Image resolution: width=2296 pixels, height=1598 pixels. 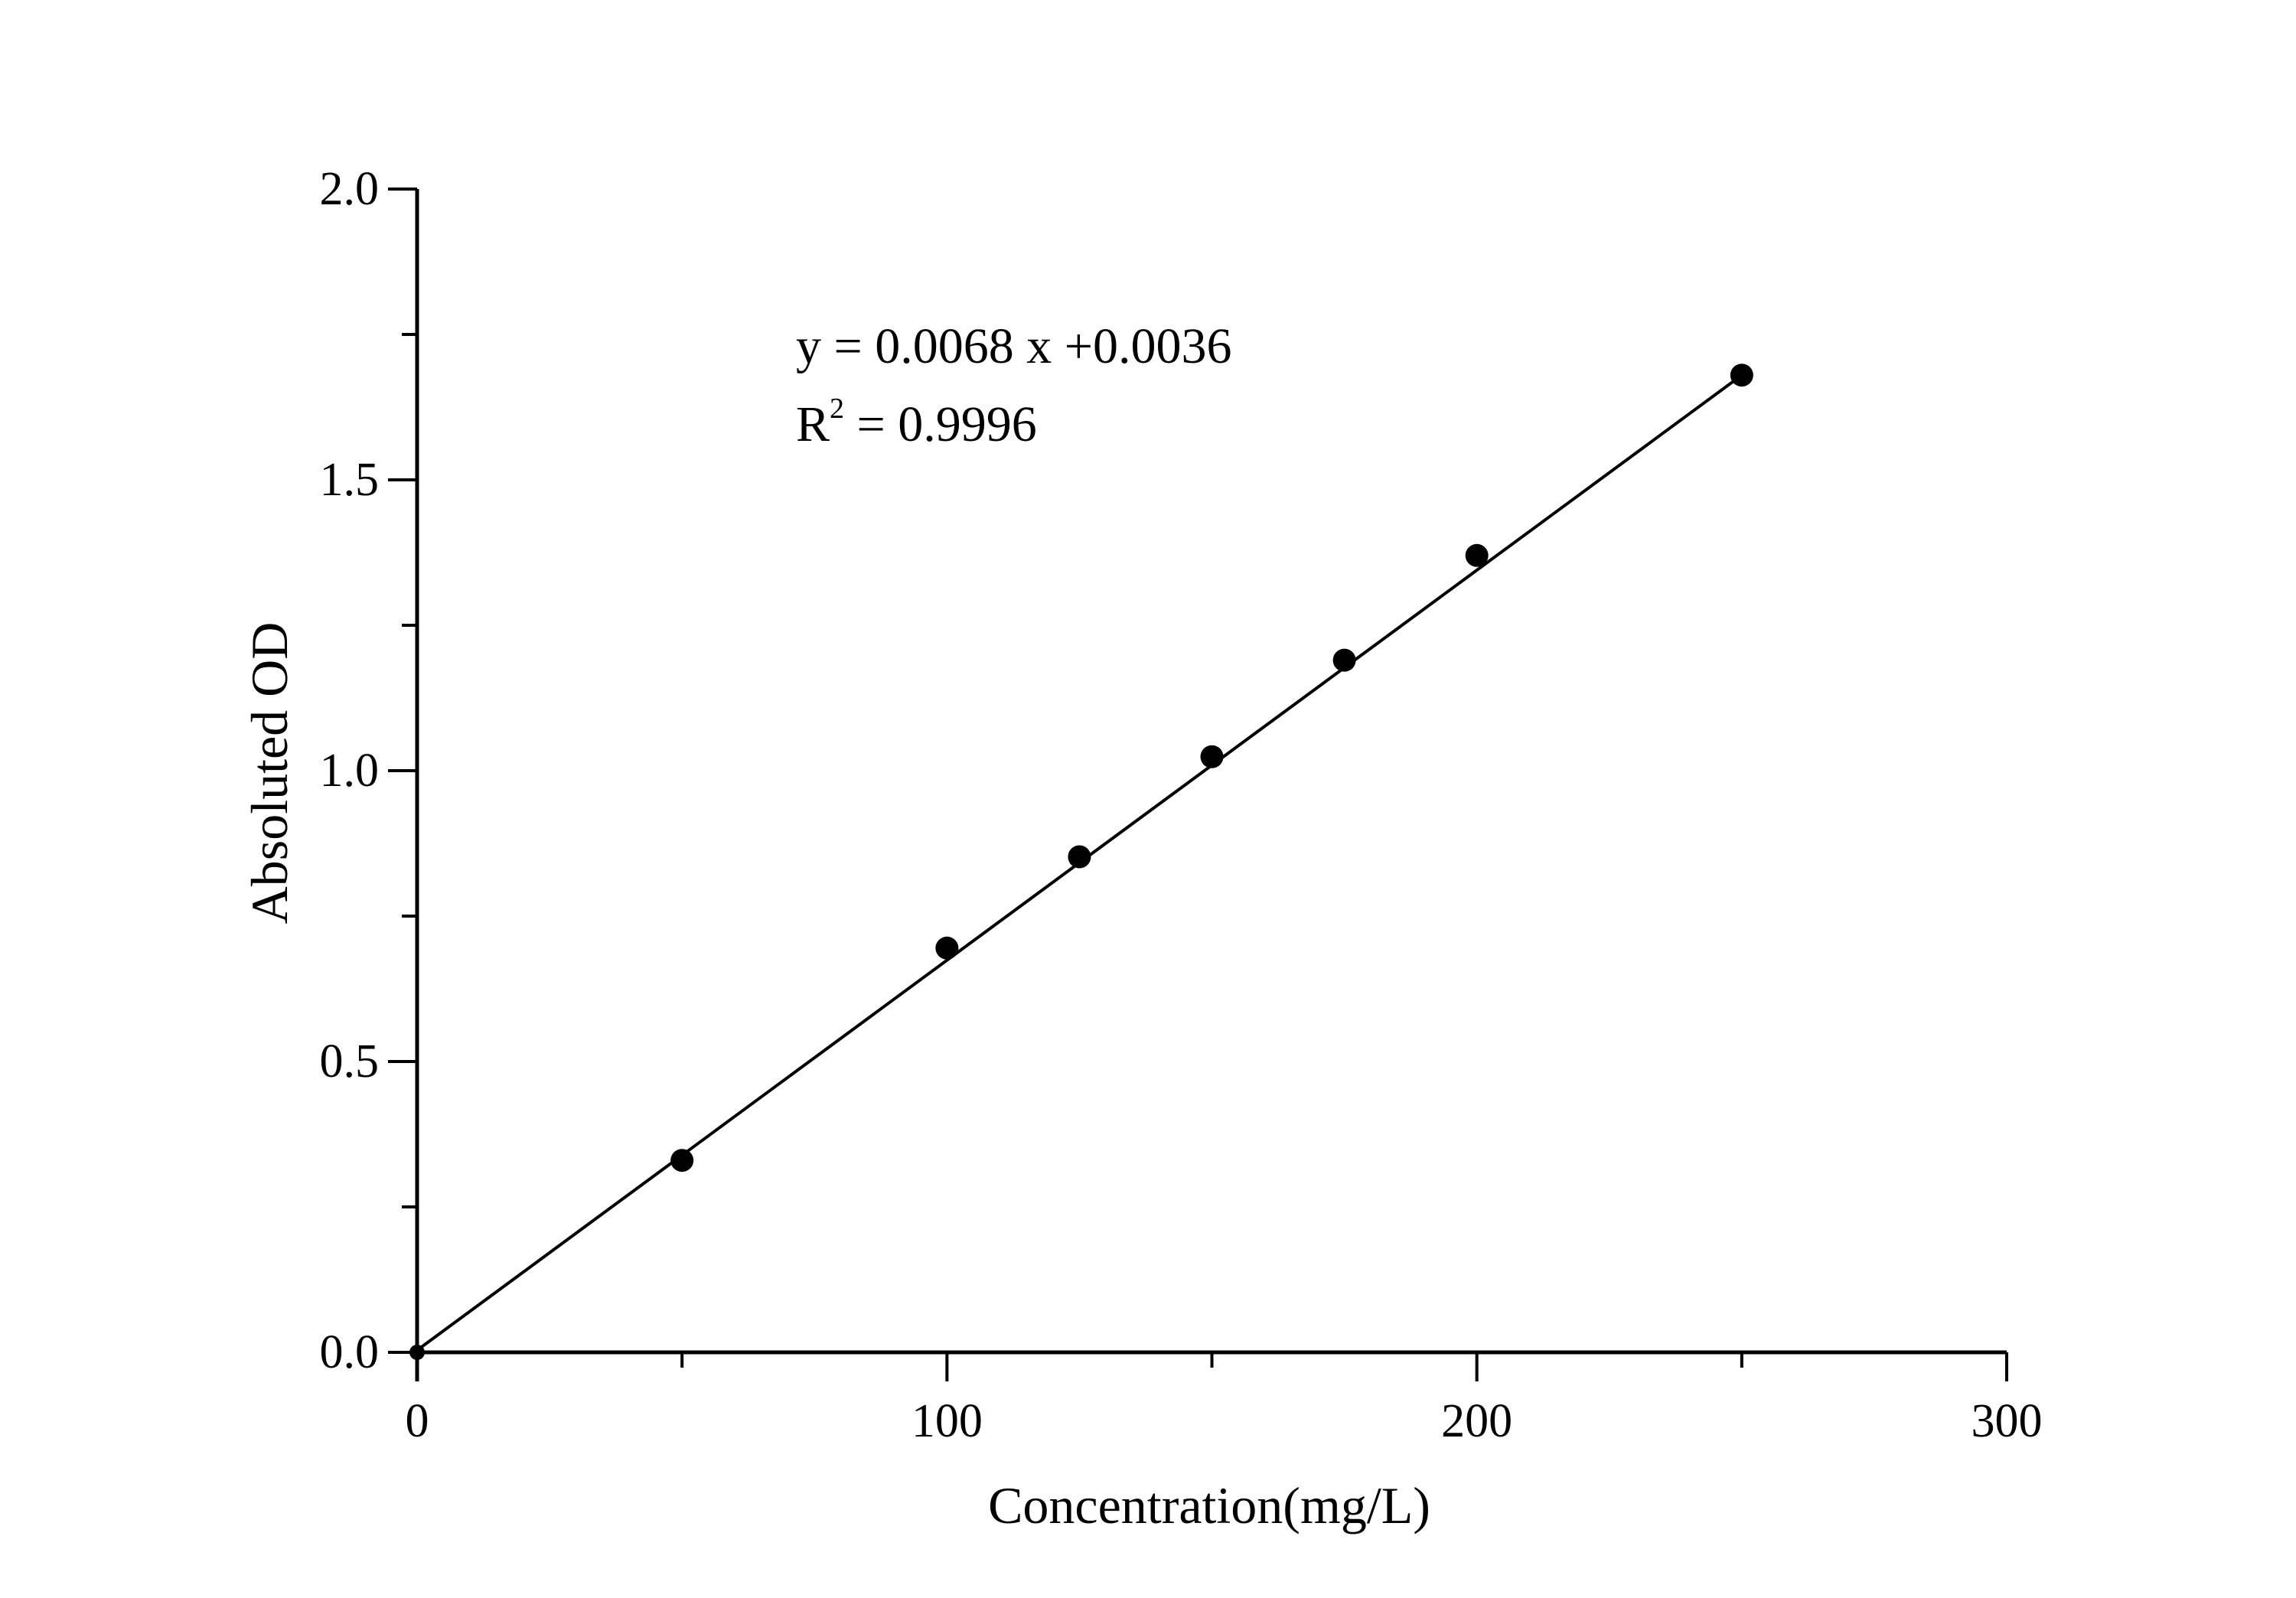 What do you see at coordinates (350, 480) in the screenshot?
I see `y-tick-label: 1.5` at bounding box center [350, 480].